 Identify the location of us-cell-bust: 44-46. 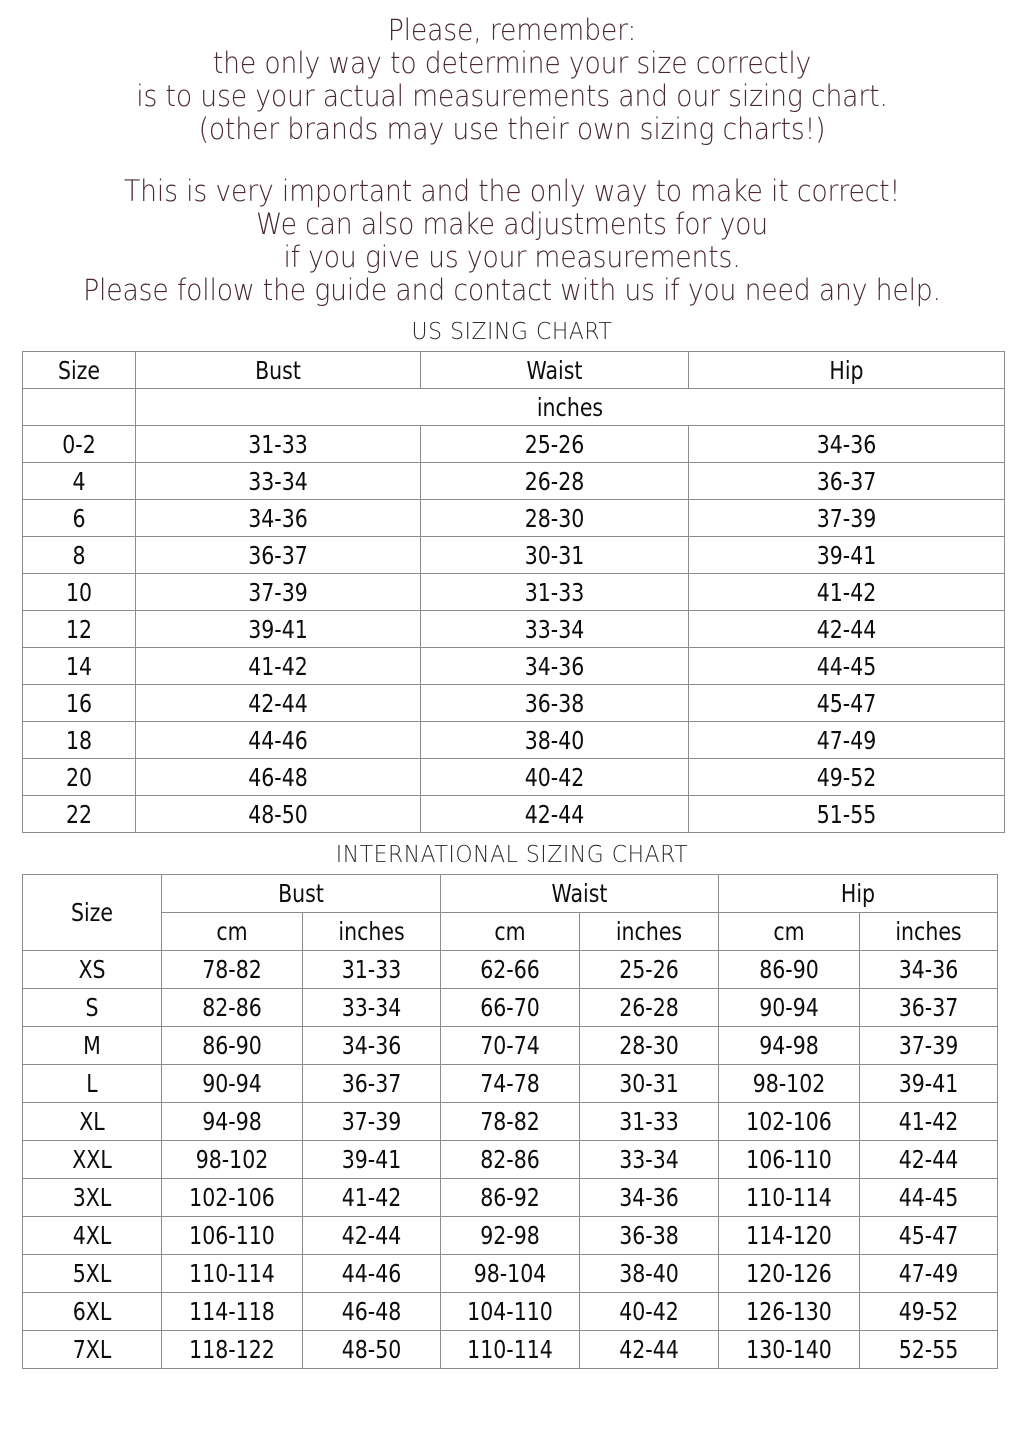
(278, 740).